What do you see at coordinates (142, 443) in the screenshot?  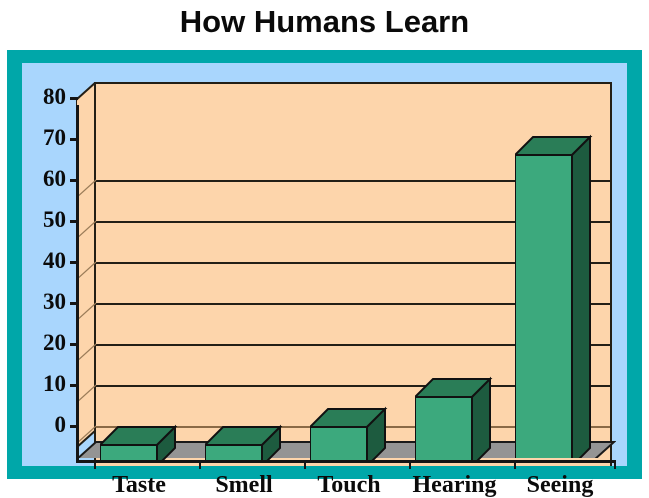 I see `bar-taste-3d` at bounding box center [142, 443].